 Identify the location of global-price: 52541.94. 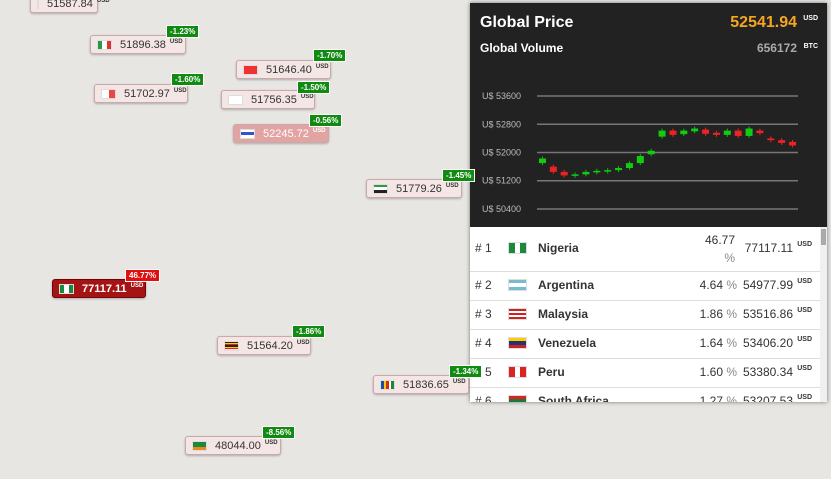
(763, 22).